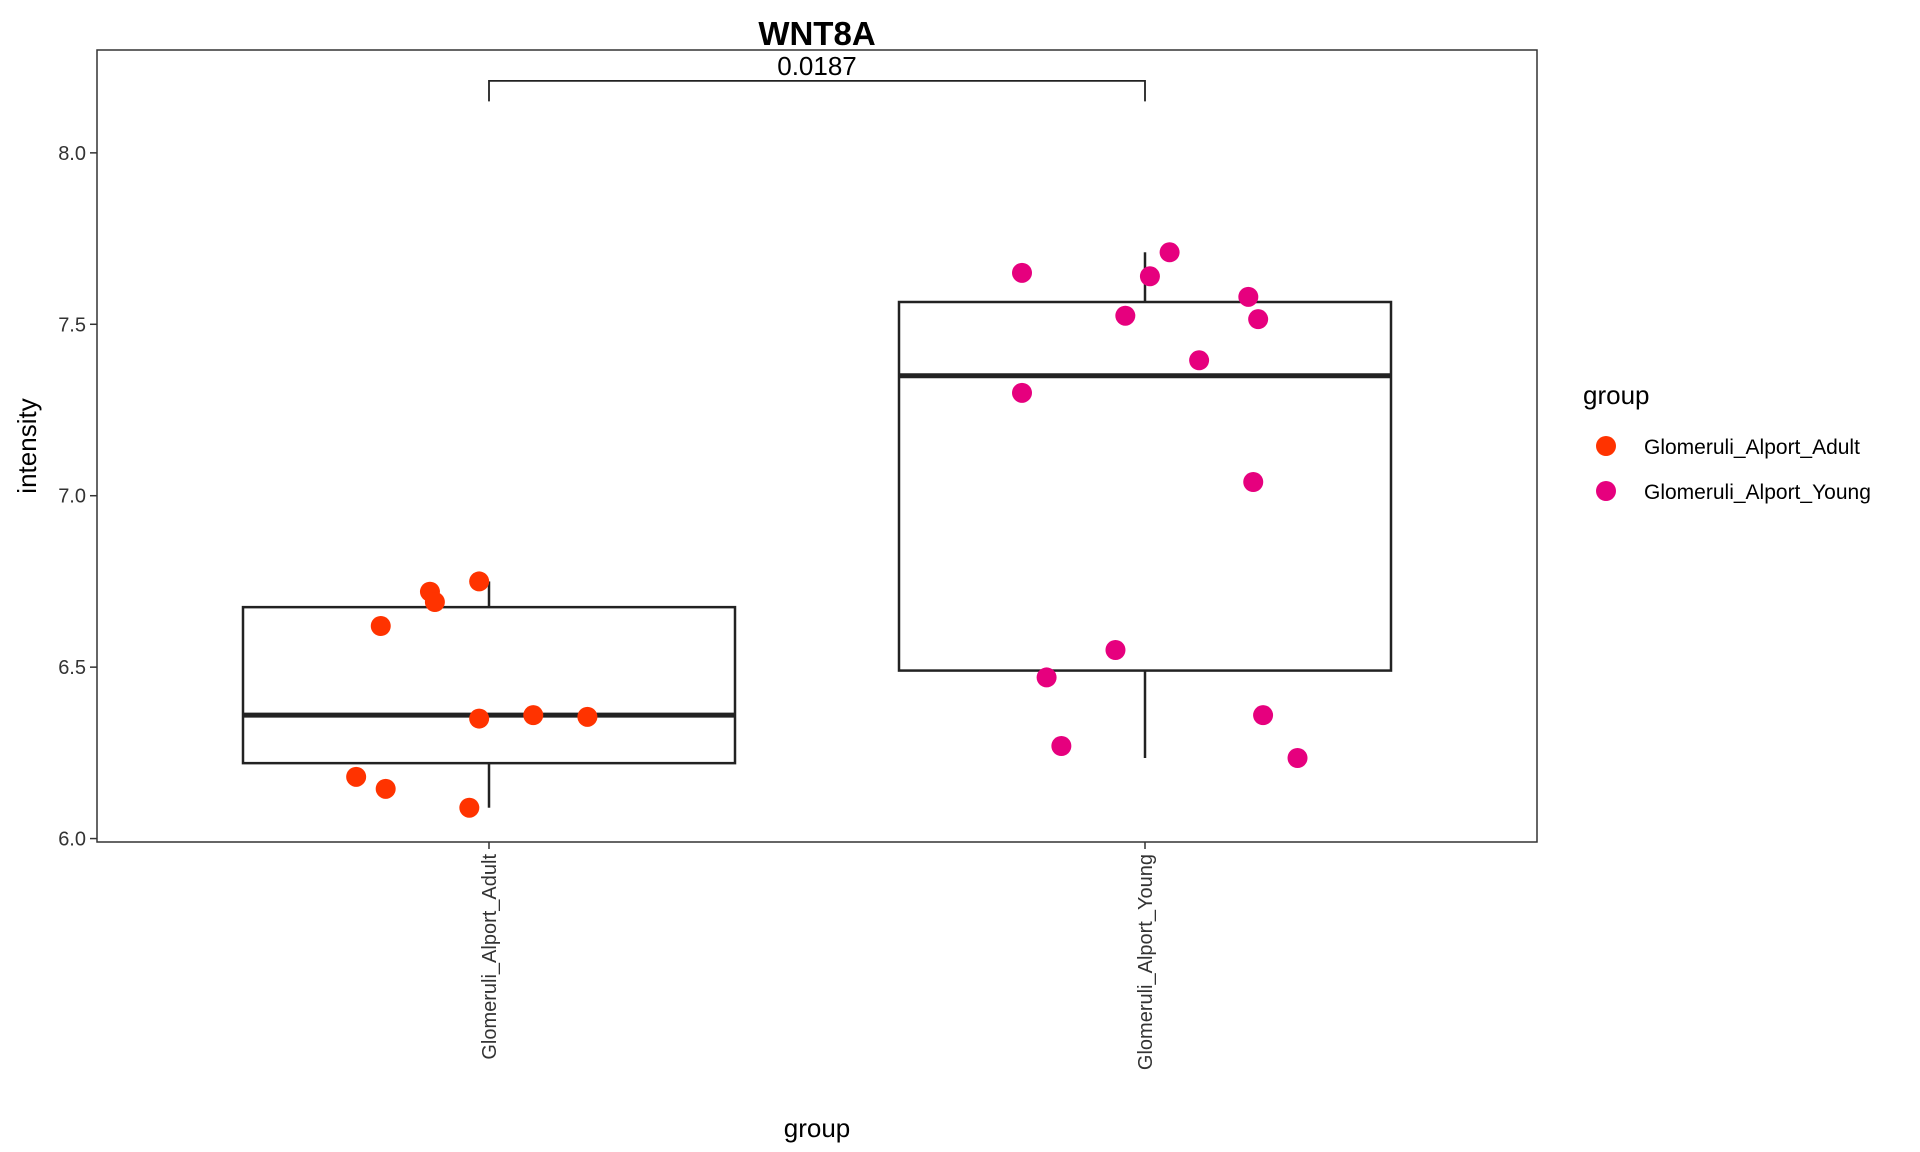 The width and height of the screenshot is (1920, 1152). Describe the element at coordinates (72, 325) in the screenshot. I see `y-tick-label: 7.5` at that location.